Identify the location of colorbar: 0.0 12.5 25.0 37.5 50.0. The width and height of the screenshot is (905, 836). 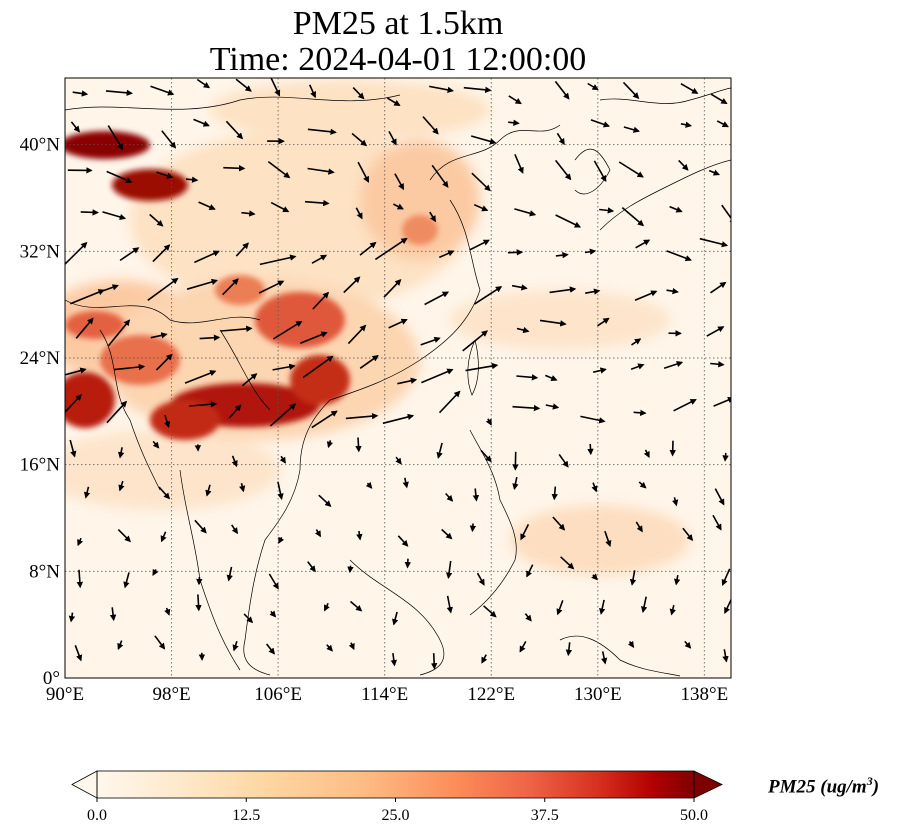
(397, 797).